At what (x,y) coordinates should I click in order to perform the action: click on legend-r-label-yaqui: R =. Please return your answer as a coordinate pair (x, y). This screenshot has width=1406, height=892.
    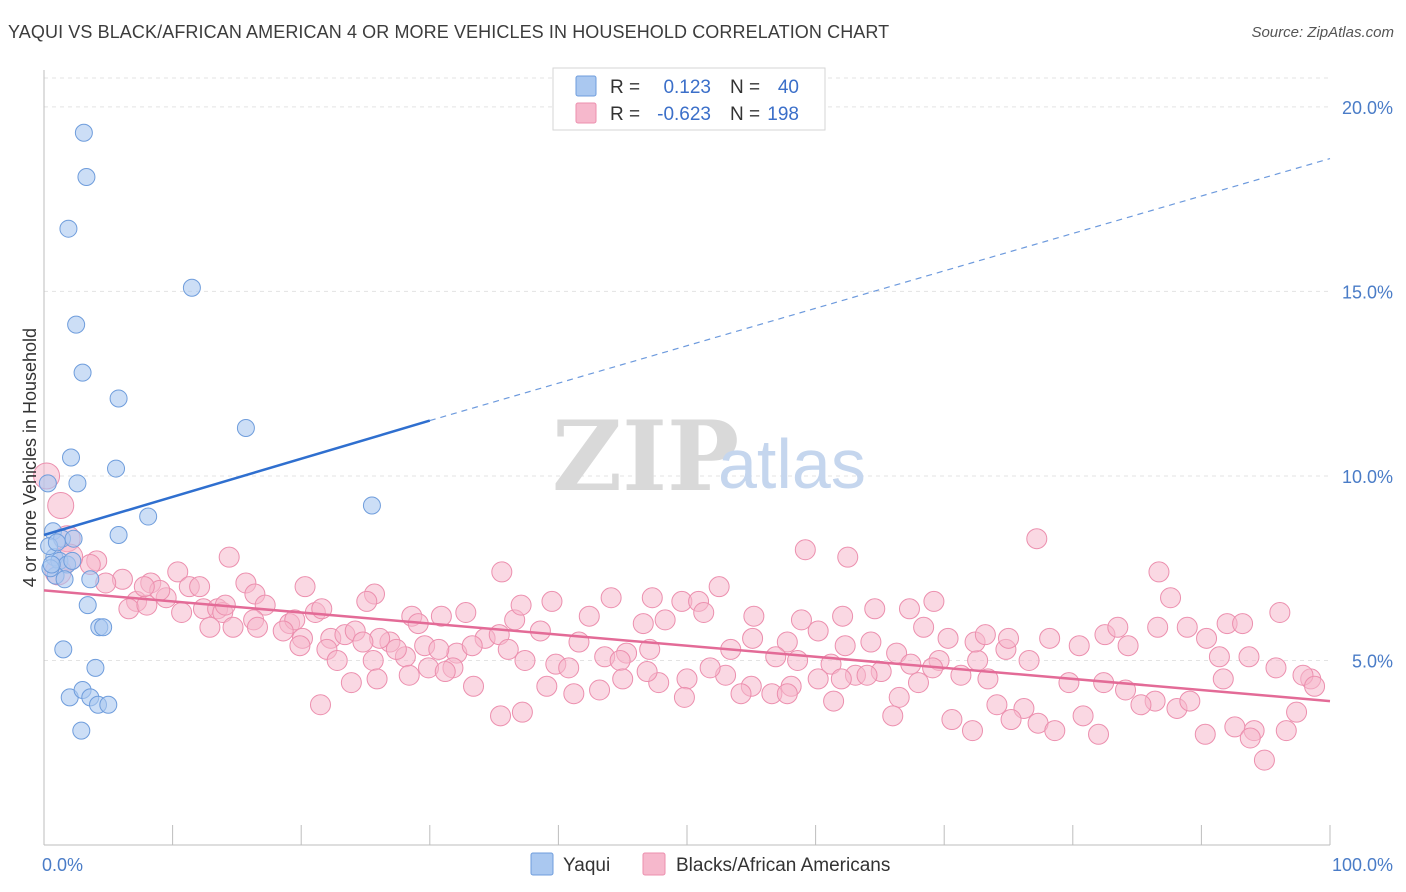
    Looking at the image, I should click on (625, 87).